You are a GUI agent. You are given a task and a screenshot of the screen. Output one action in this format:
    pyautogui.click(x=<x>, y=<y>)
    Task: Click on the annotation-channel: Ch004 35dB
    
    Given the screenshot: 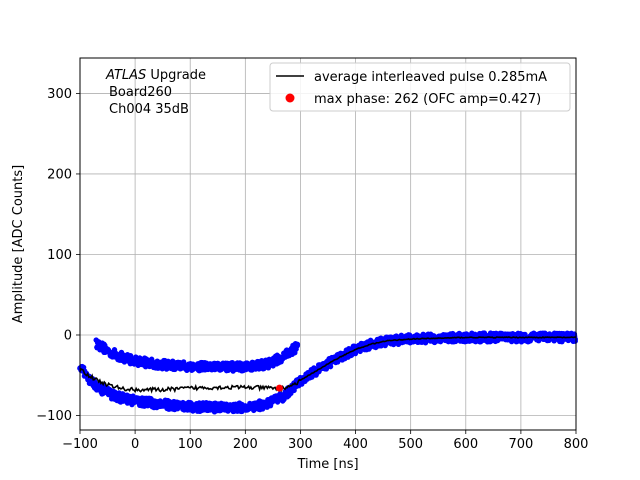 What is the action you would take?
    pyautogui.click(x=149, y=109)
    